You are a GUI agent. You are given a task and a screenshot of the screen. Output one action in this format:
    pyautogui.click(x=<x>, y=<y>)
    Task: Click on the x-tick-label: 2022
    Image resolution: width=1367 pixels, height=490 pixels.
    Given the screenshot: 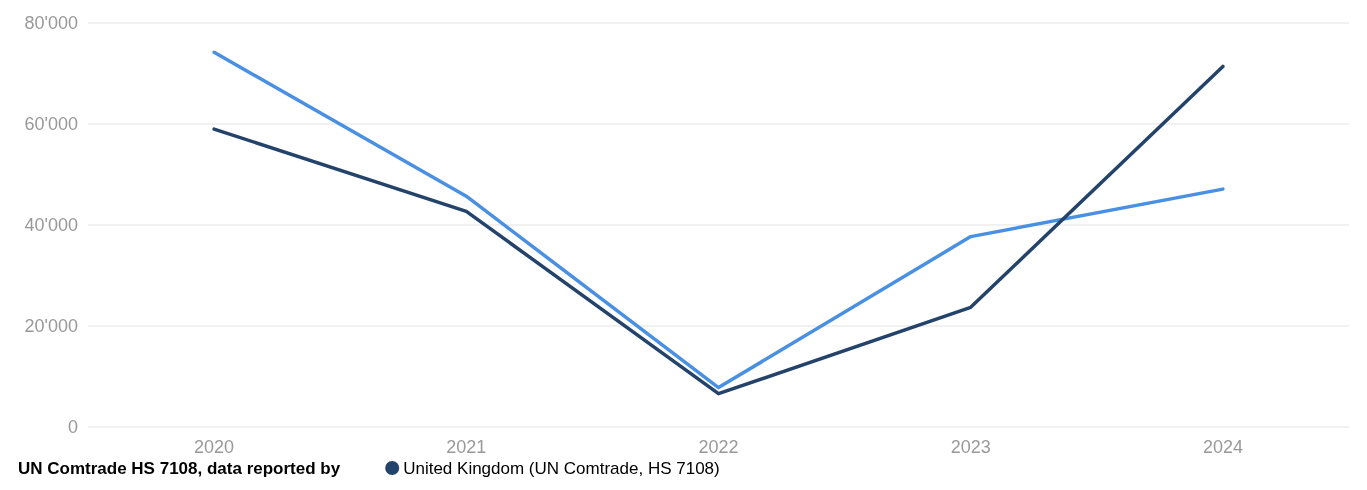 What is the action you would take?
    pyautogui.click(x=718, y=447)
    